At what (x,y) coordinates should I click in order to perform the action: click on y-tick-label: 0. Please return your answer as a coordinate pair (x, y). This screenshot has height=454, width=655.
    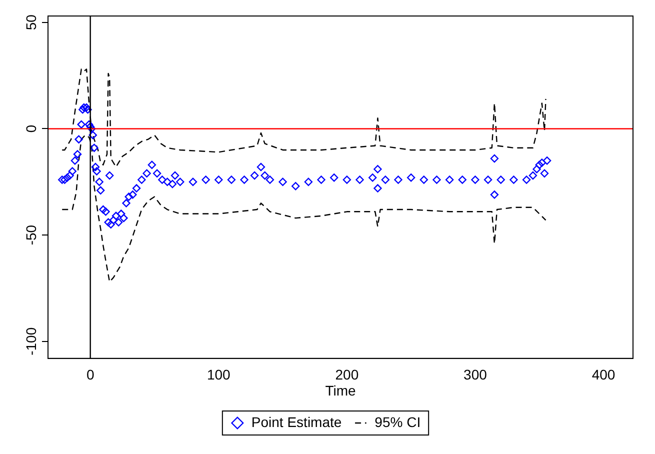
    Looking at the image, I should click on (30, 128).